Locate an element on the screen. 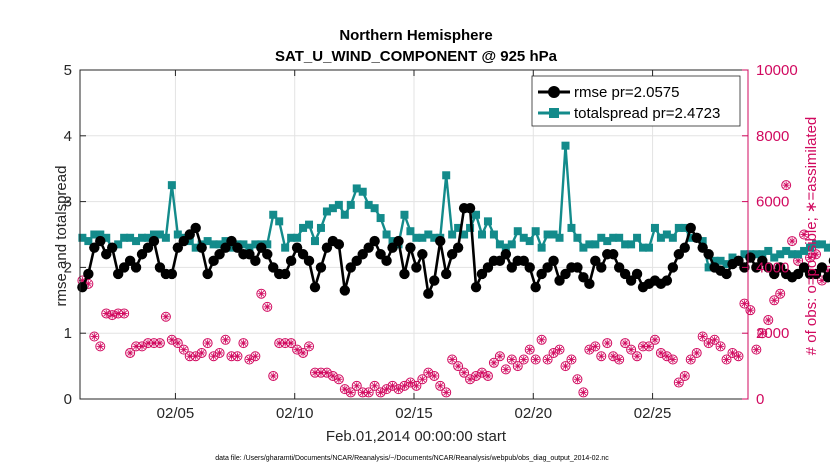  y-axis-left: 0 1 2 3 4 5 is located at coordinates (75, 235).